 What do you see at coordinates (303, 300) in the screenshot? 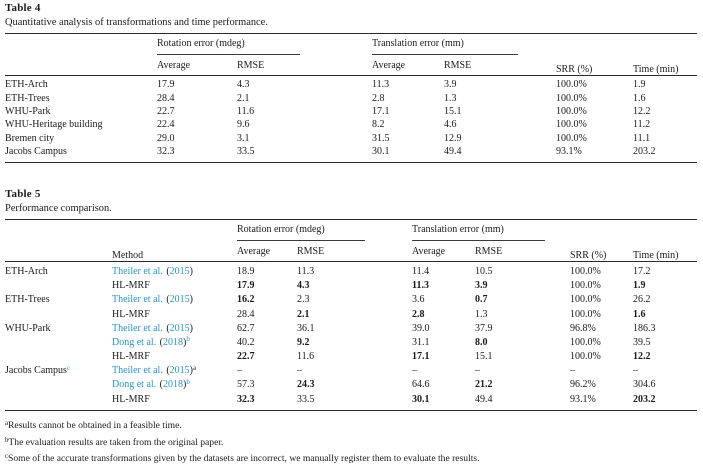
I see `cell-rot-rmse: 2.3` at bounding box center [303, 300].